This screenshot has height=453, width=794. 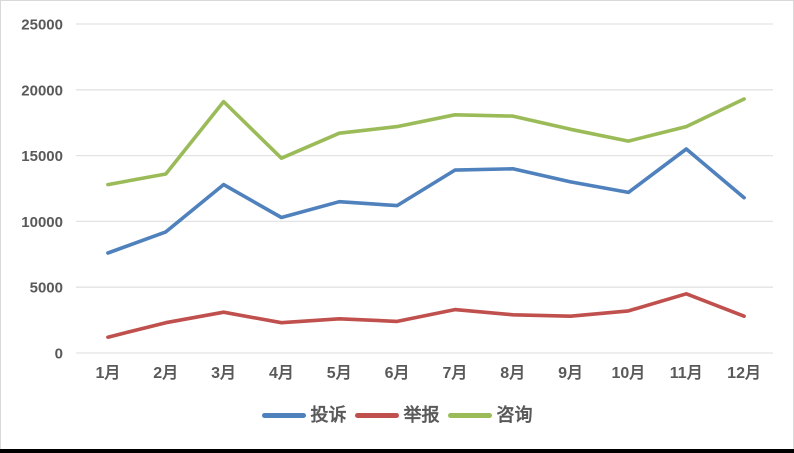 I want to click on legend-label-complaints: 投诉, so click(x=328, y=415).